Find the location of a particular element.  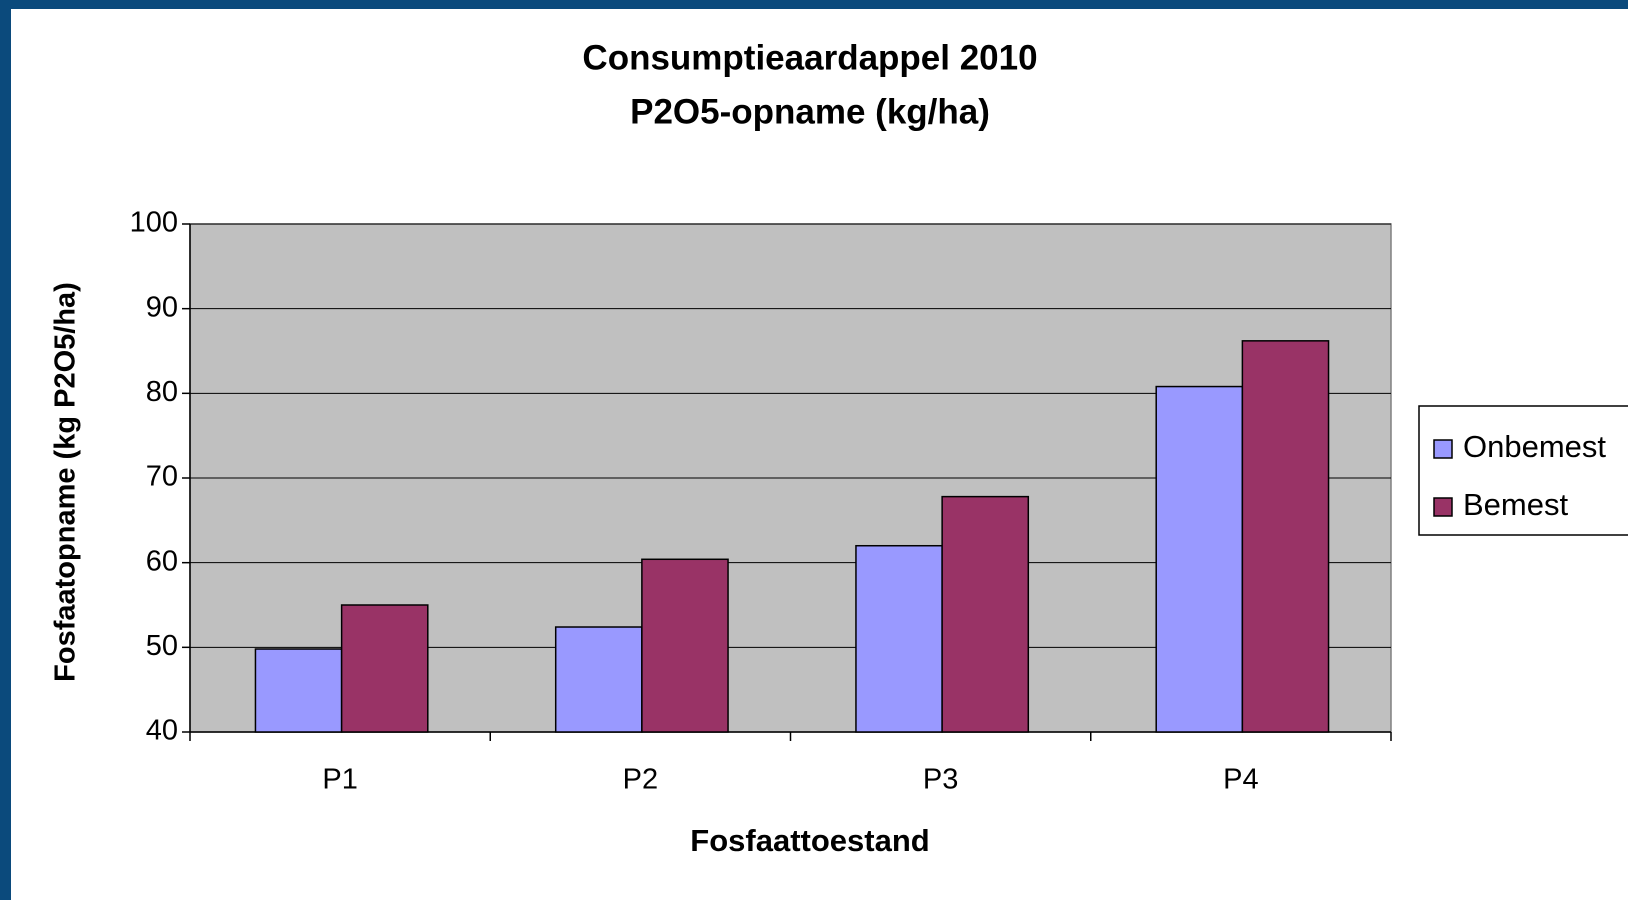

y-tick-label: 70 is located at coordinates (162, 477).